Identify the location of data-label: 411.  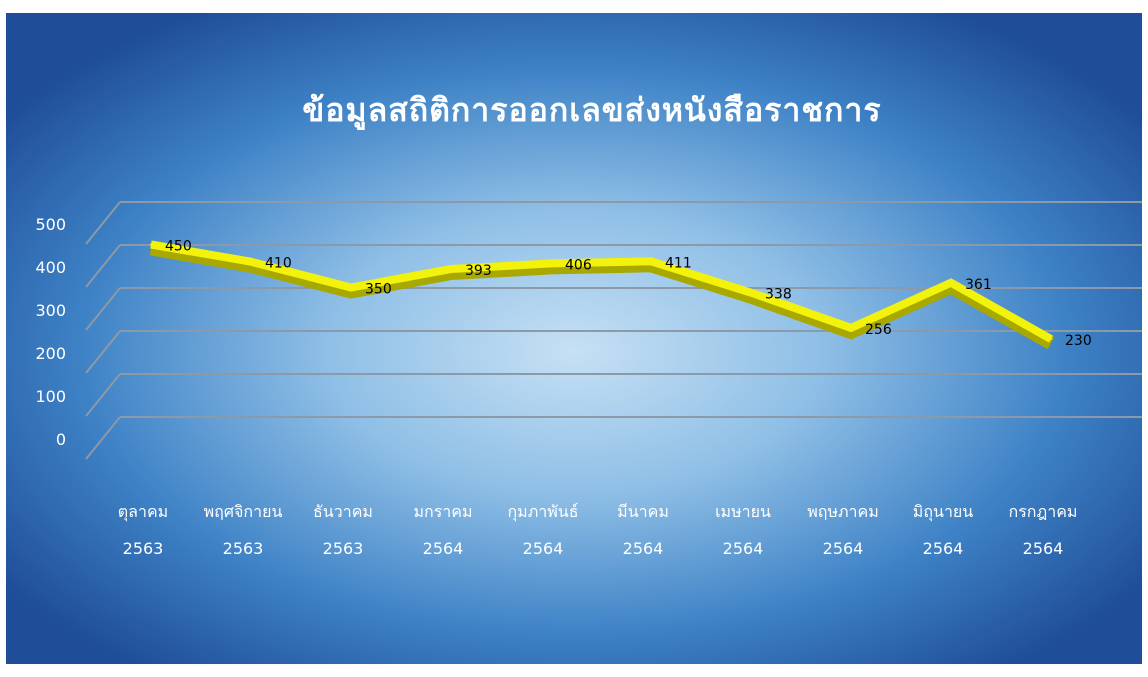
(678, 263).